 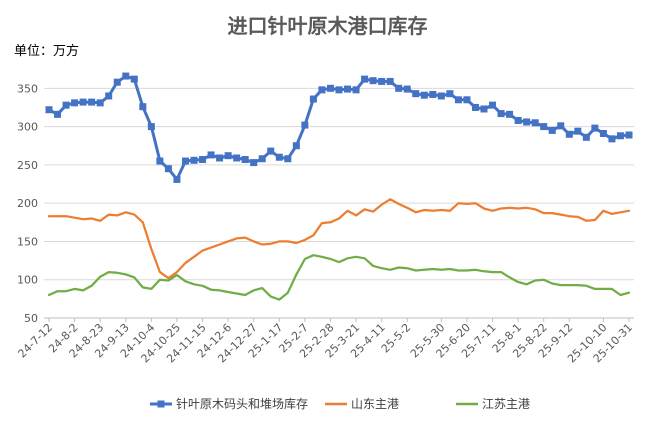 What do you see at coordinates (47, 51) in the screenshot?
I see `unit-label: 单位：万方` at bounding box center [47, 51].